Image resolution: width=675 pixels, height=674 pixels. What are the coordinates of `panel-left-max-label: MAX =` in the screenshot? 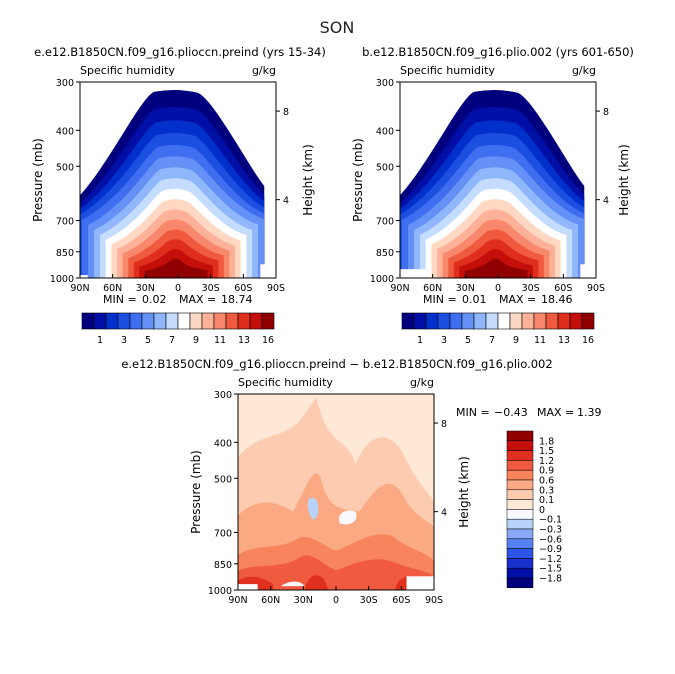 It's located at (197, 299).